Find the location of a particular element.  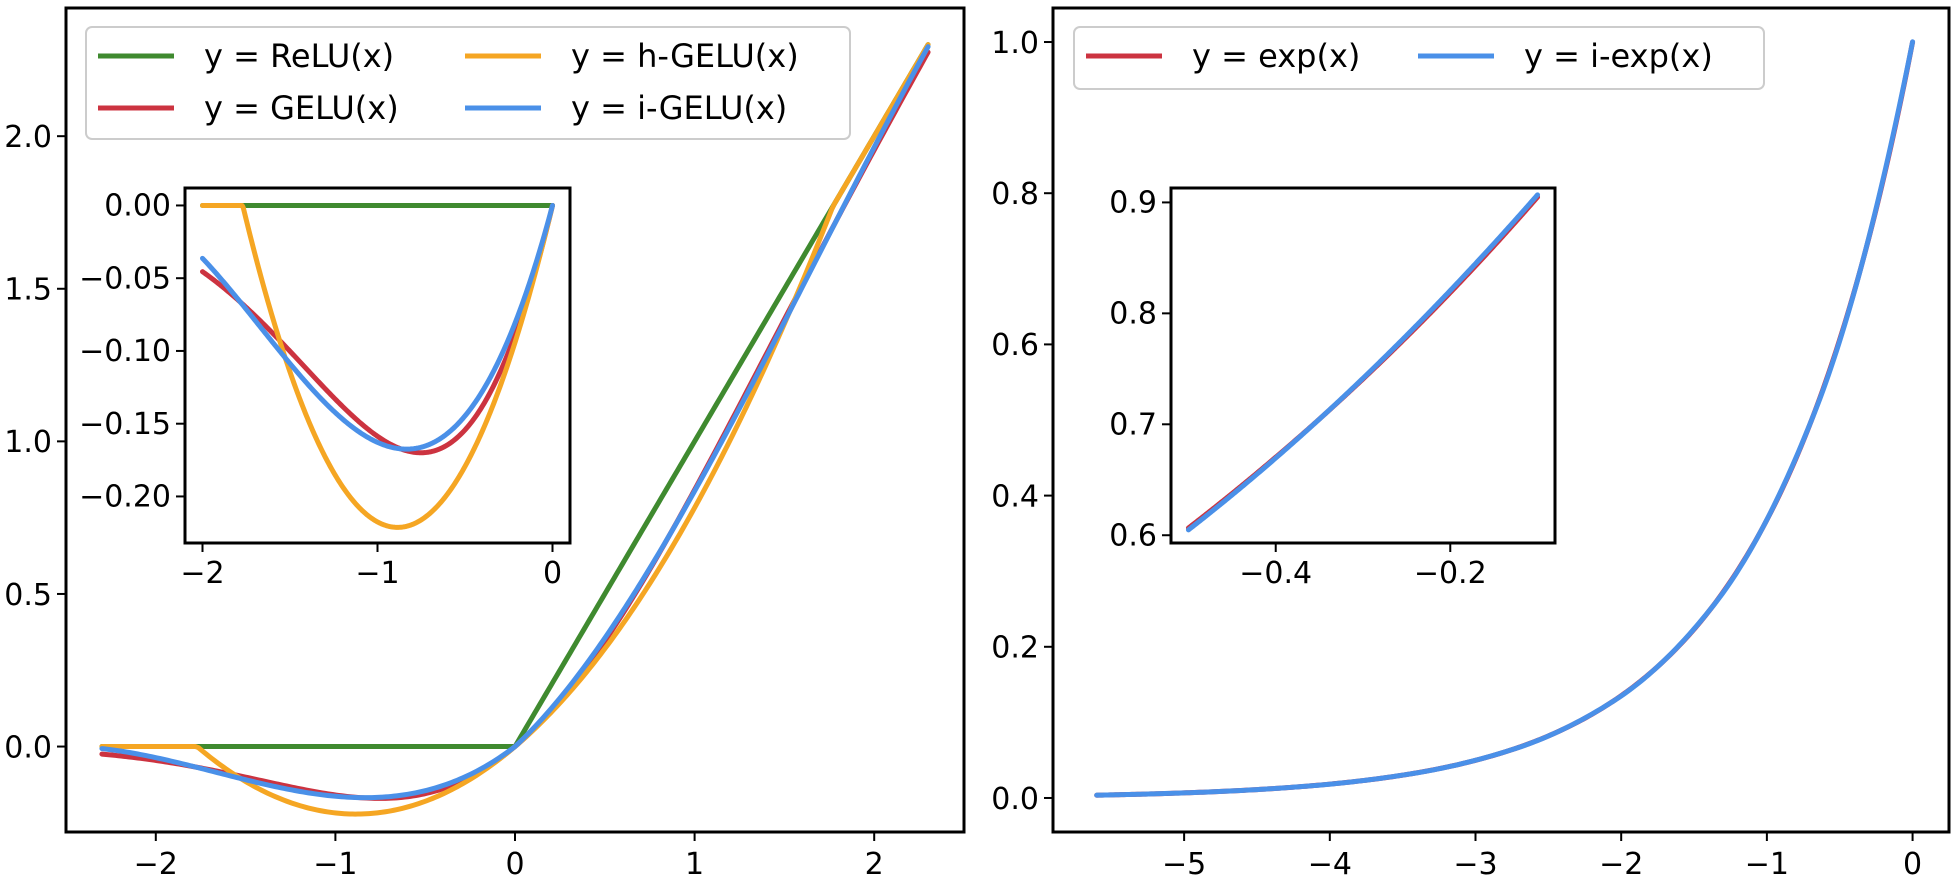

exp-main-x-tick-label: −1 is located at coordinates (1767, 861).